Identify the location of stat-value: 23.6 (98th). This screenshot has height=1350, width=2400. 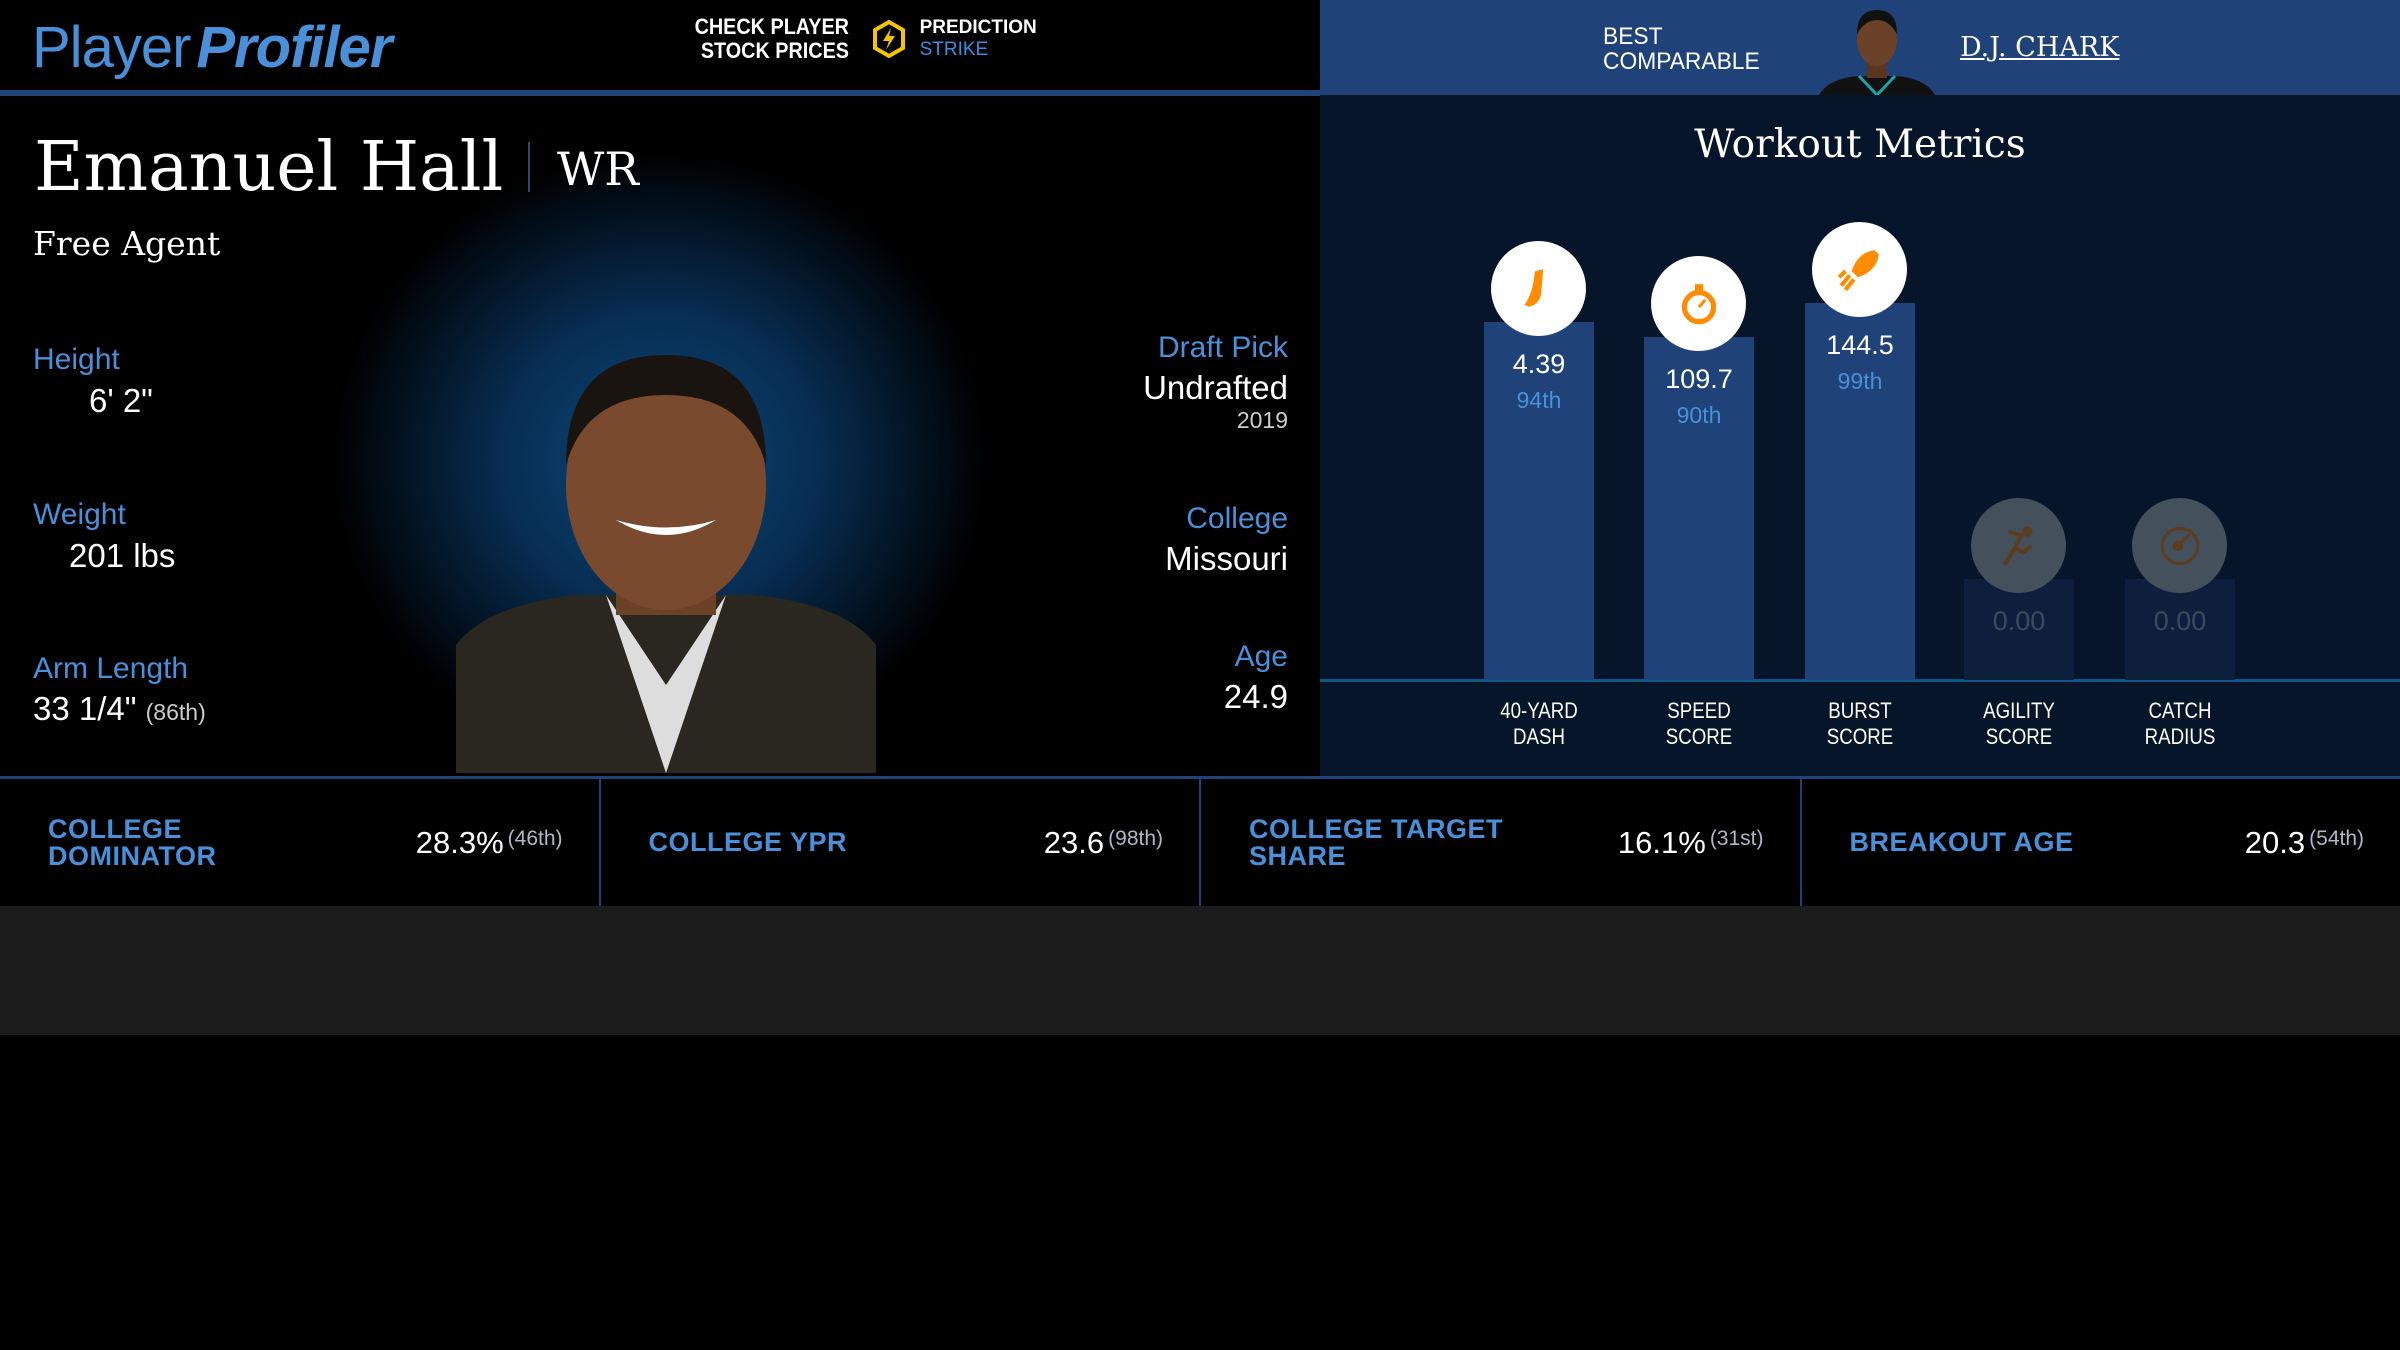
(1103, 843).